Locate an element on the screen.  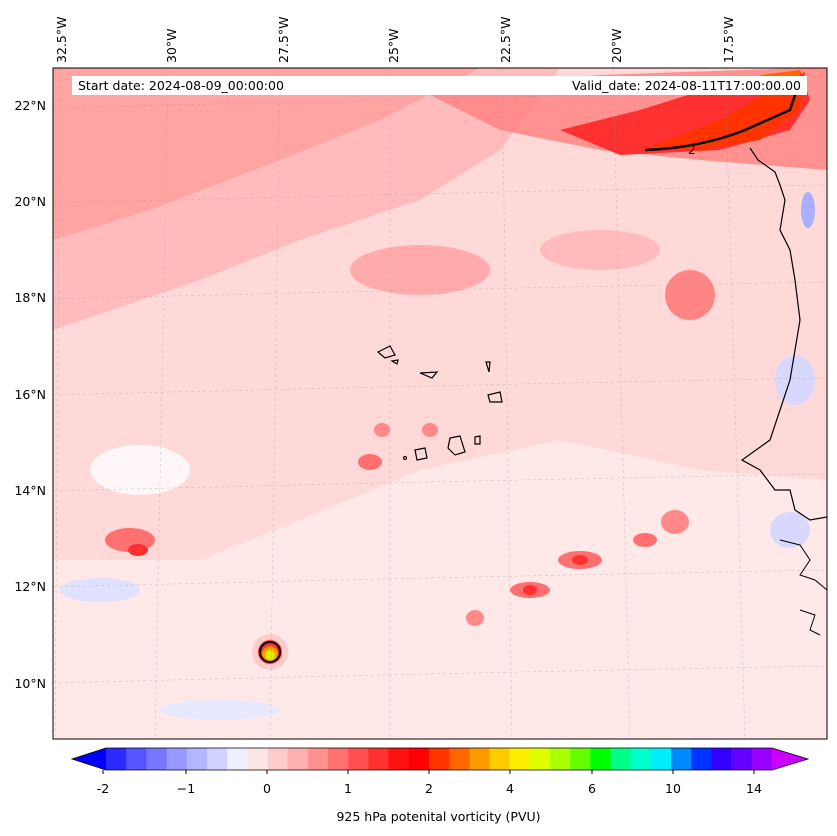
colorbar-tick: 2 is located at coordinates (429, 788).